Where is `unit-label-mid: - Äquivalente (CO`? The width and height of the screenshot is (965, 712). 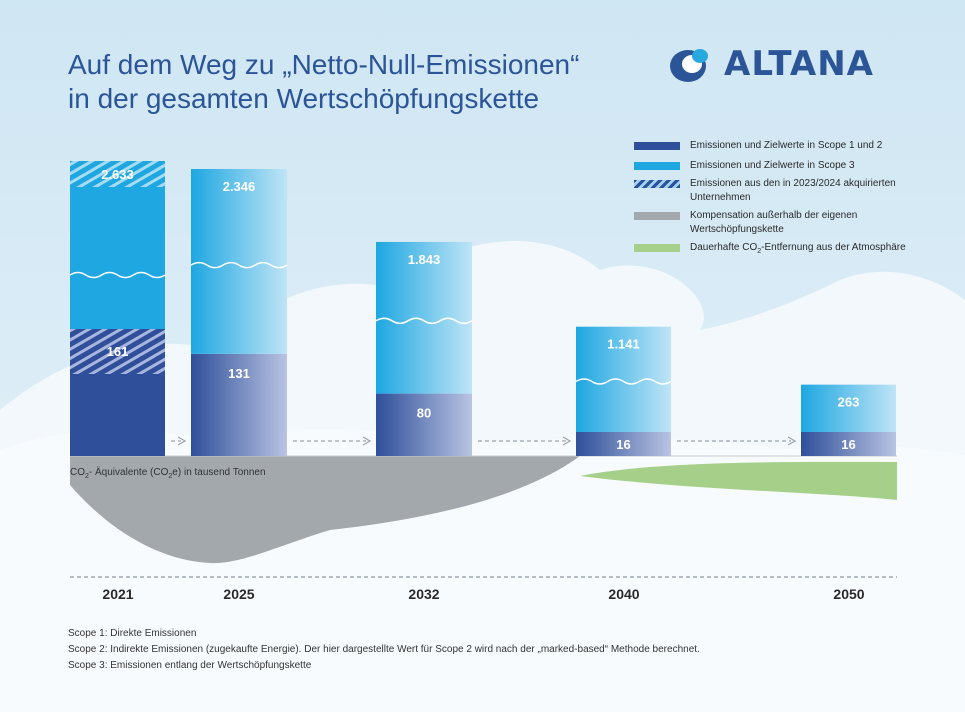
unit-label-mid: - Äquivalente (CO is located at coordinates (128, 472).